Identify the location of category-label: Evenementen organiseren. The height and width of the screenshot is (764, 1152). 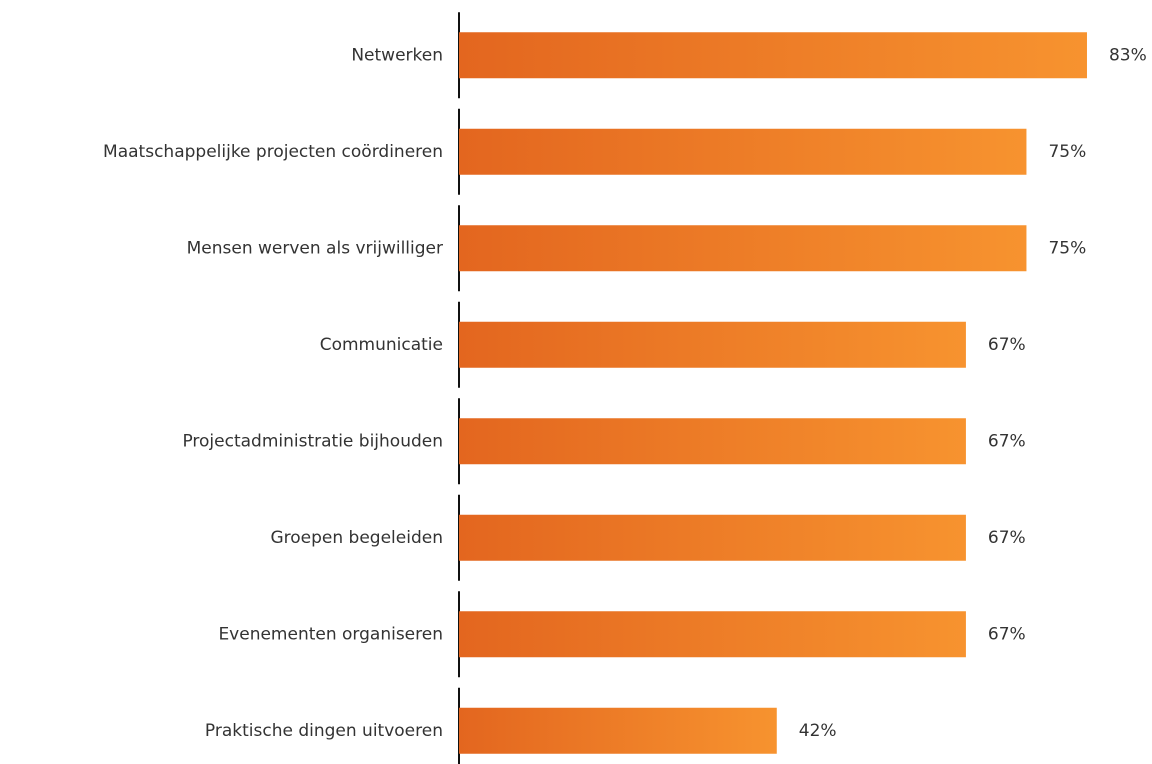
(330, 634).